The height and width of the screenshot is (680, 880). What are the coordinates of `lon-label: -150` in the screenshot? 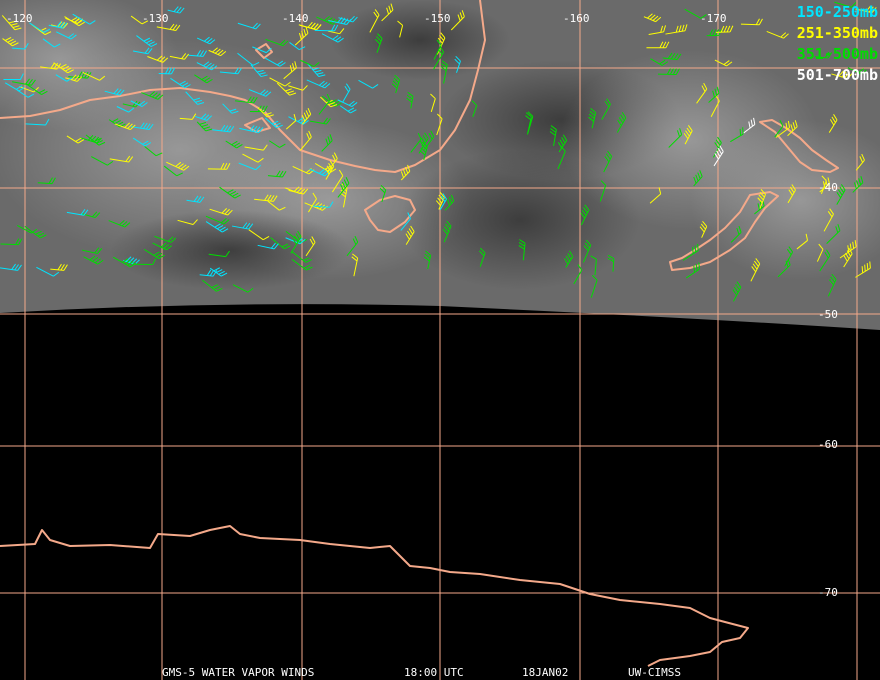 It's located at (437, 18).